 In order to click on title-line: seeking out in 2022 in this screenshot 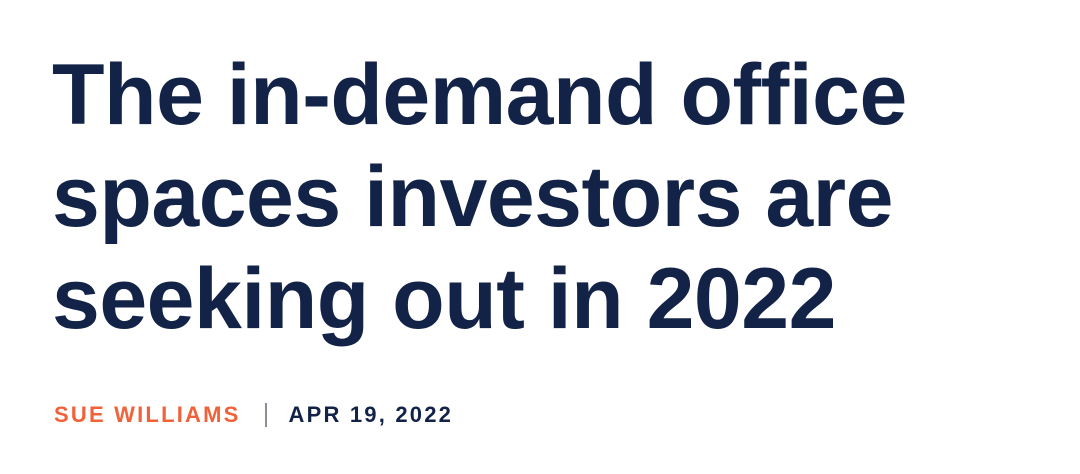, I will do `click(444, 299)`.